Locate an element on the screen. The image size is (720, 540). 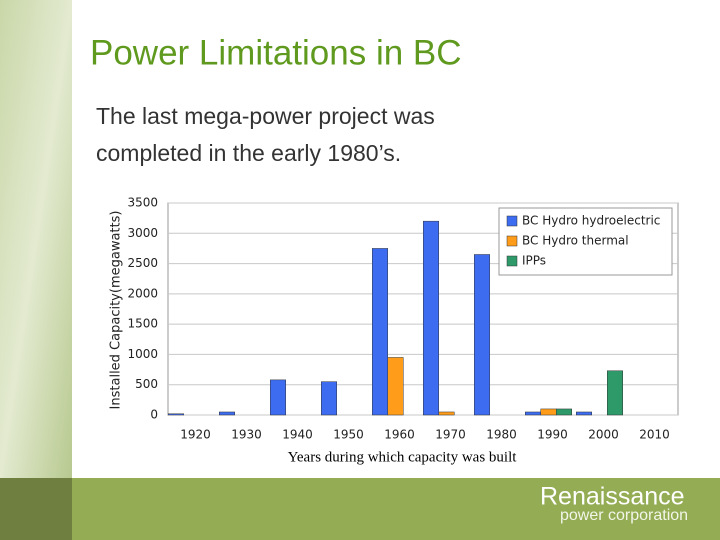
legend-box is located at coordinates (585, 241).